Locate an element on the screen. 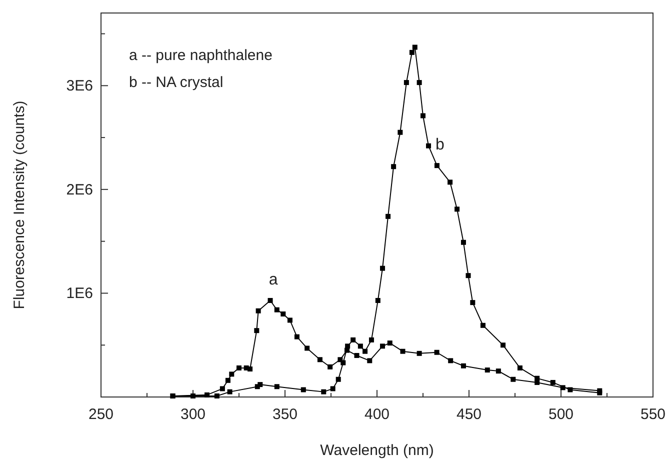  annotation: a is located at coordinates (273, 279).